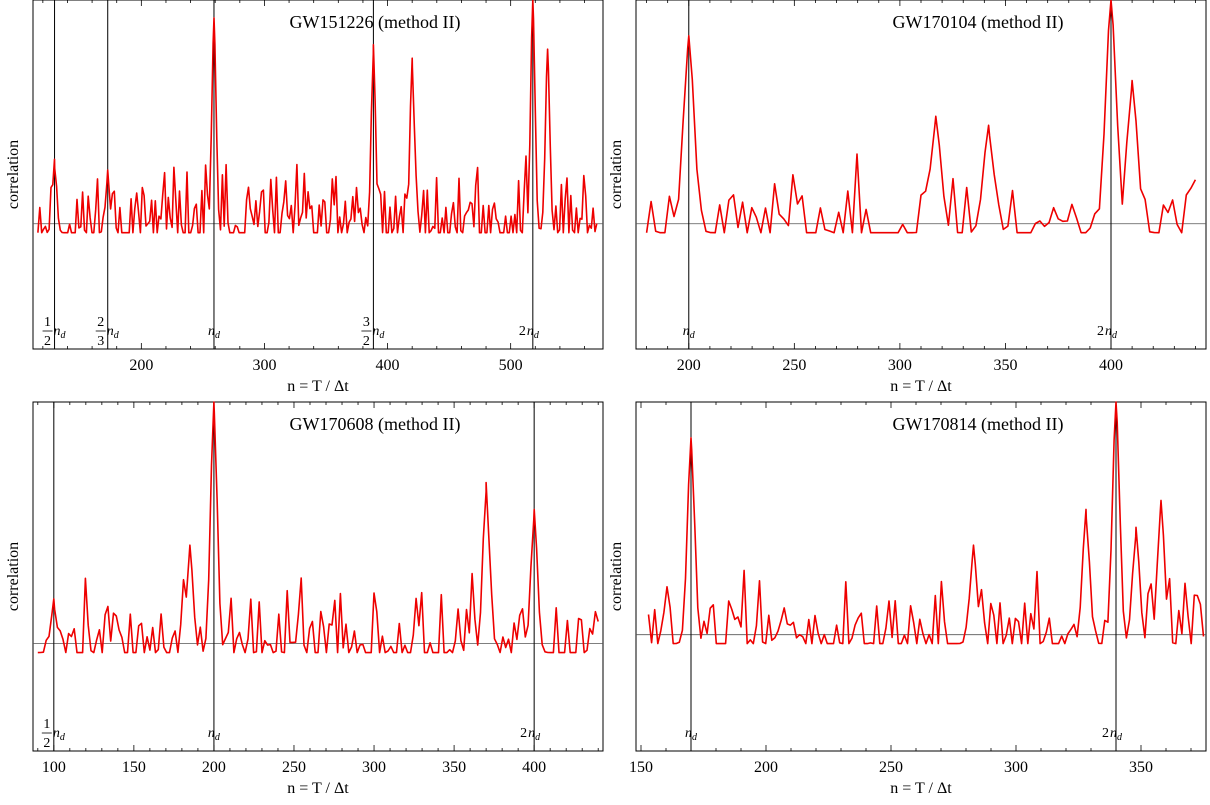 This screenshot has height=805, width=1210. What do you see at coordinates (511, 365) in the screenshot?
I see `x-tick-label: 500` at bounding box center [511, 365].